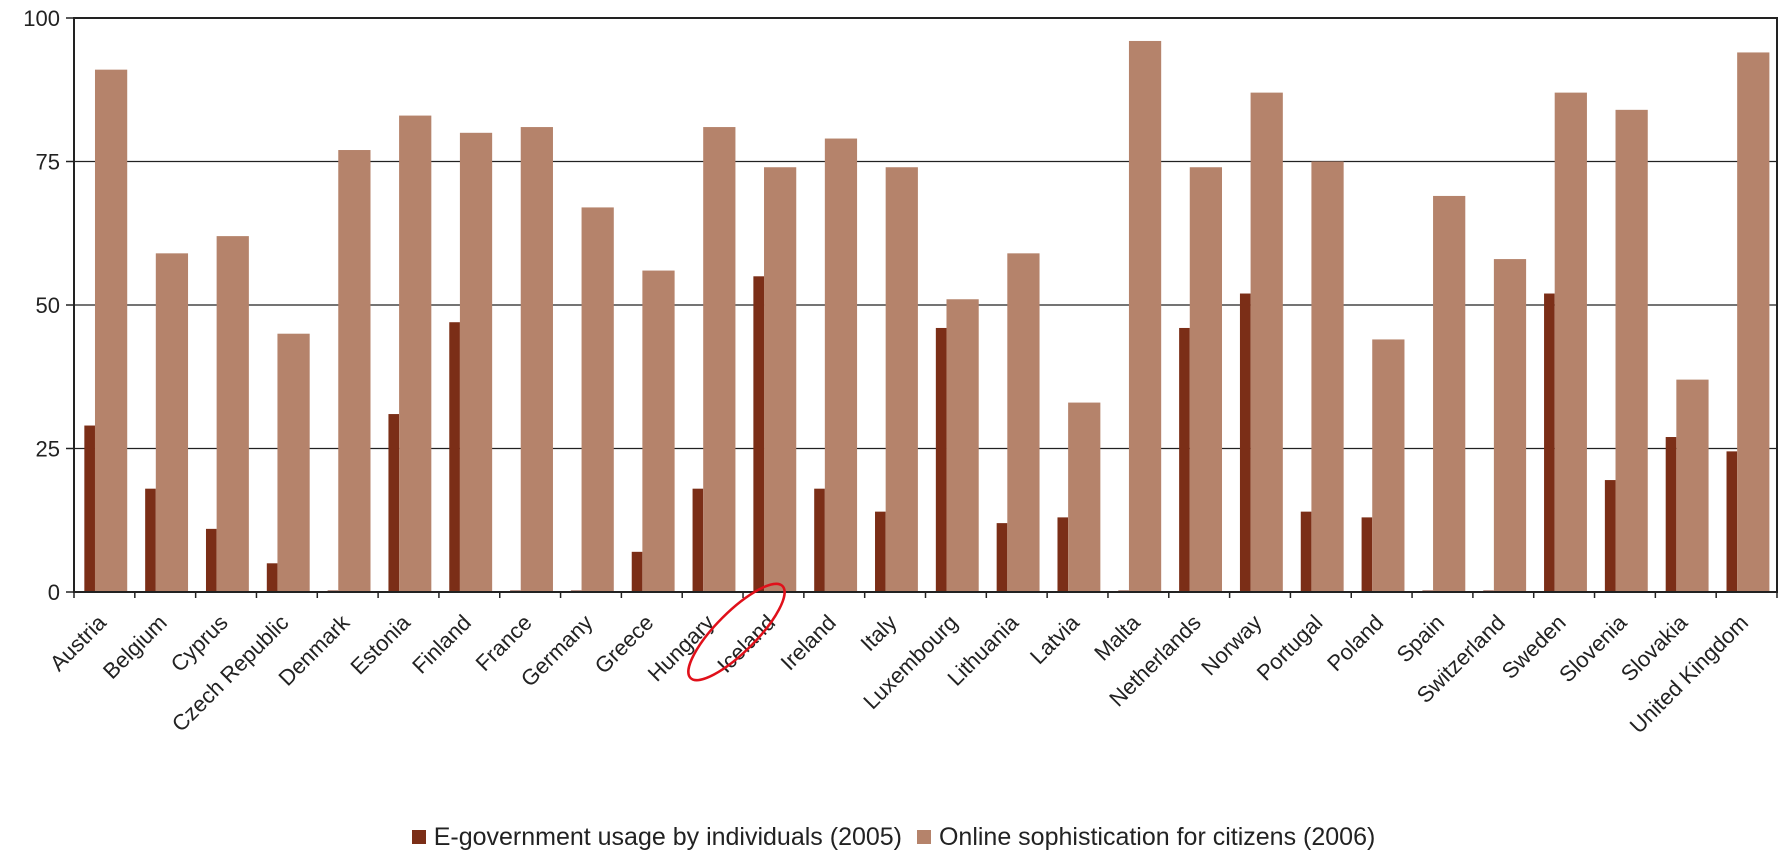  What do you see at coordinates (1063, 554) in the screenshot?
I see `bar-egov-usage-latvia` at bounding box center [1063, 554].